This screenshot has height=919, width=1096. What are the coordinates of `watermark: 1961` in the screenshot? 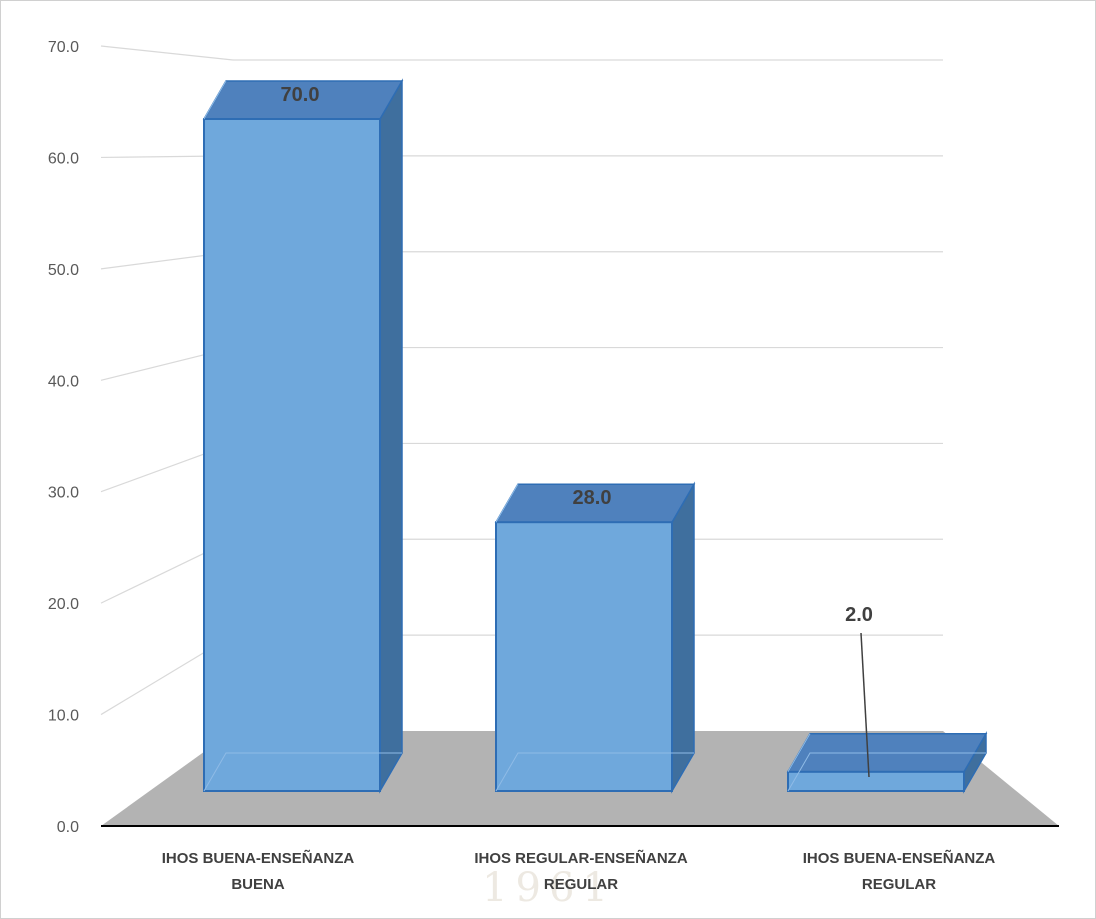 It's located at (549, 888).